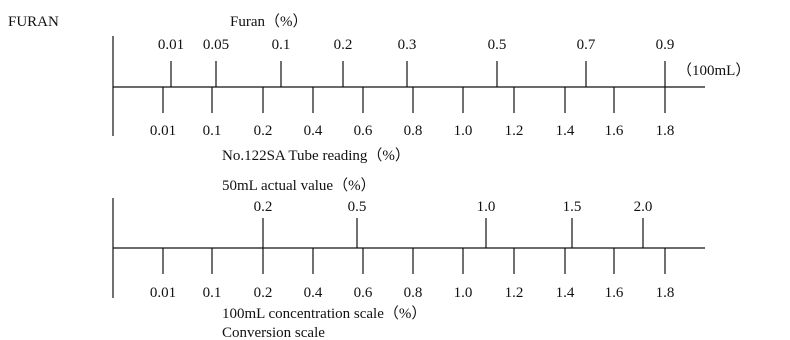  I want to click on conversion-scale-caption: Conversion scale, so click(273, 332).